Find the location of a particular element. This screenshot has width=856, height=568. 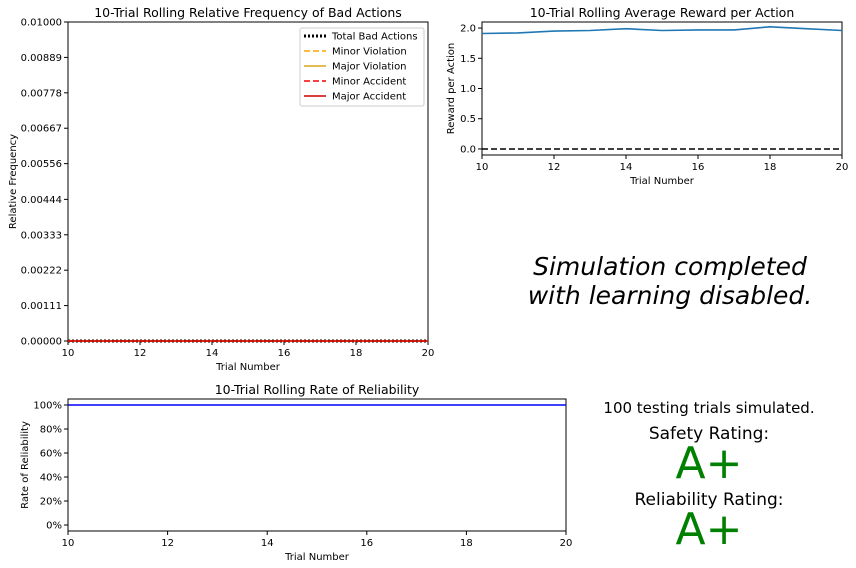

chart-reliability-ytick-label: 20% is located at coordinates (51, 502).